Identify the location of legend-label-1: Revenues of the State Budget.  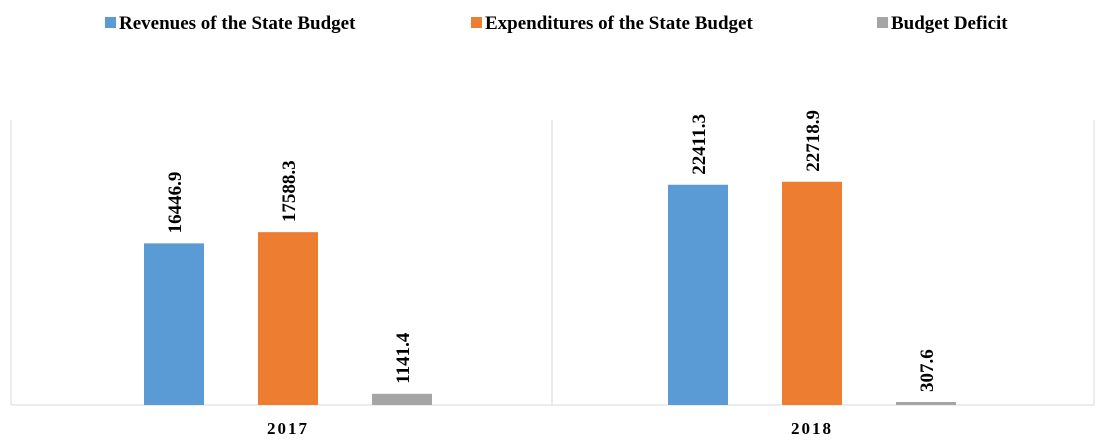
(237, 23).